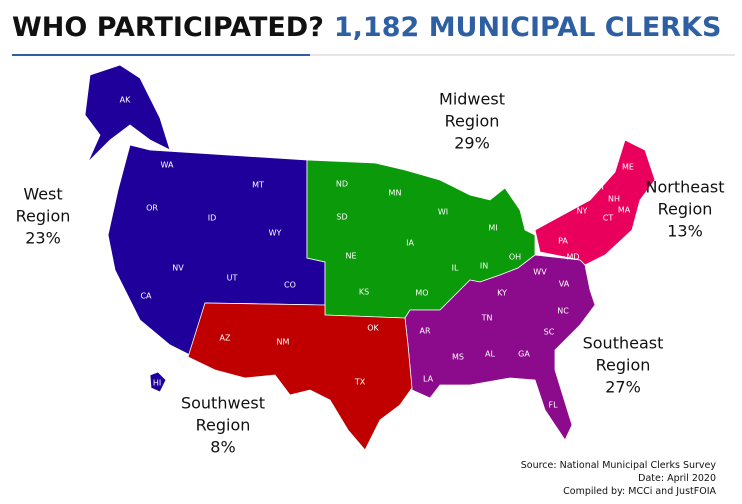  Describe the element at coordinates (677, 478) in the screenshot. I see `source-line: Date: April 2020` at that location.